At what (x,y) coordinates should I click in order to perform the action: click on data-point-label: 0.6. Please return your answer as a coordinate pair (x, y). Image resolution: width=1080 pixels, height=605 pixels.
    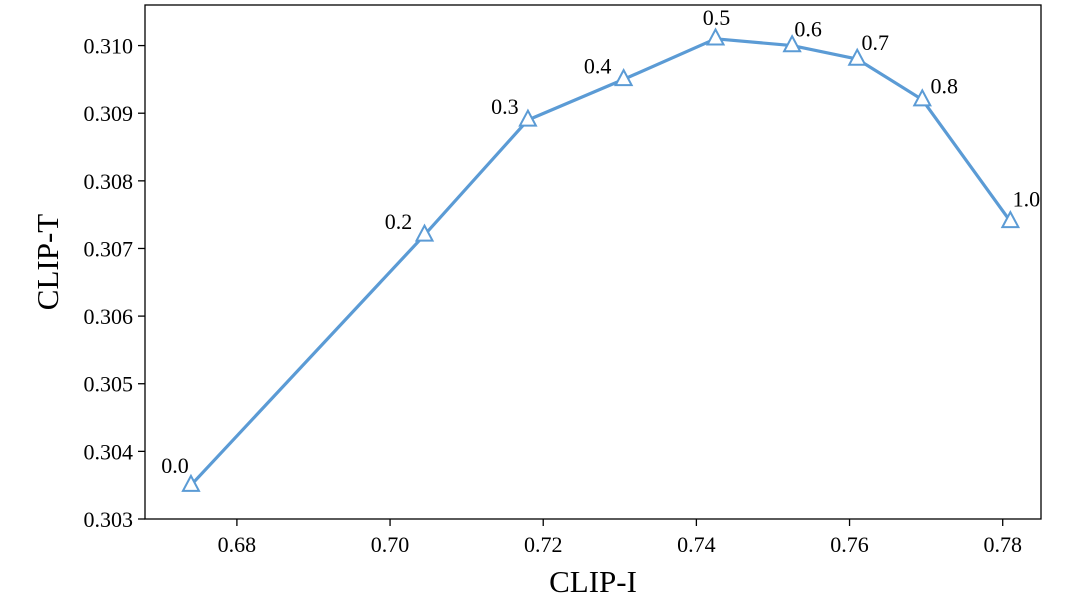
    Looking at the image, I should click on (808, 29).